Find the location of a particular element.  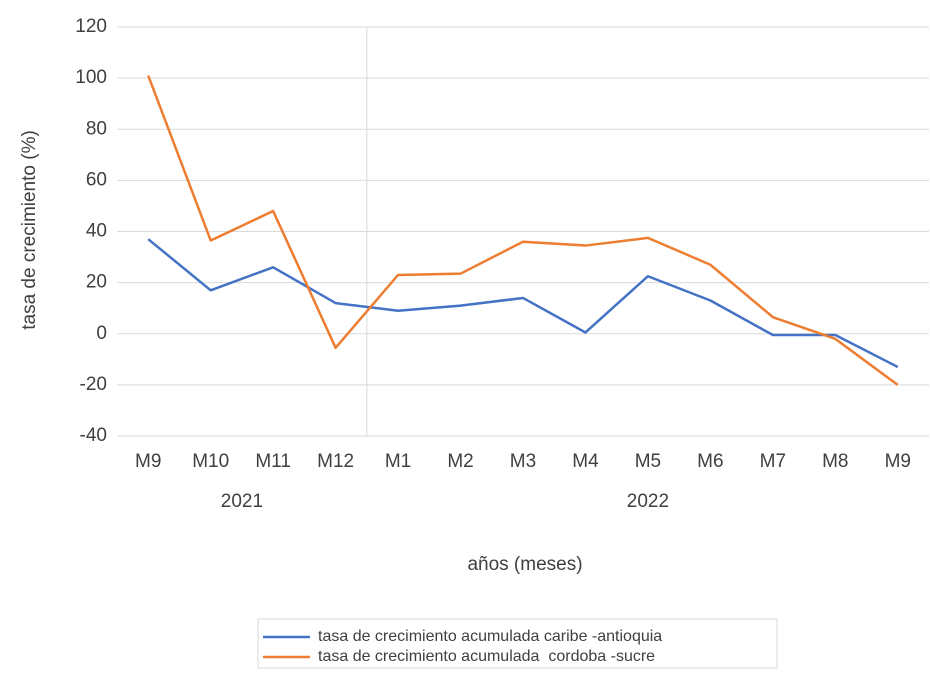

y-axis-title: tasa de crecimiento (%) is located at coordinates (29, 230).